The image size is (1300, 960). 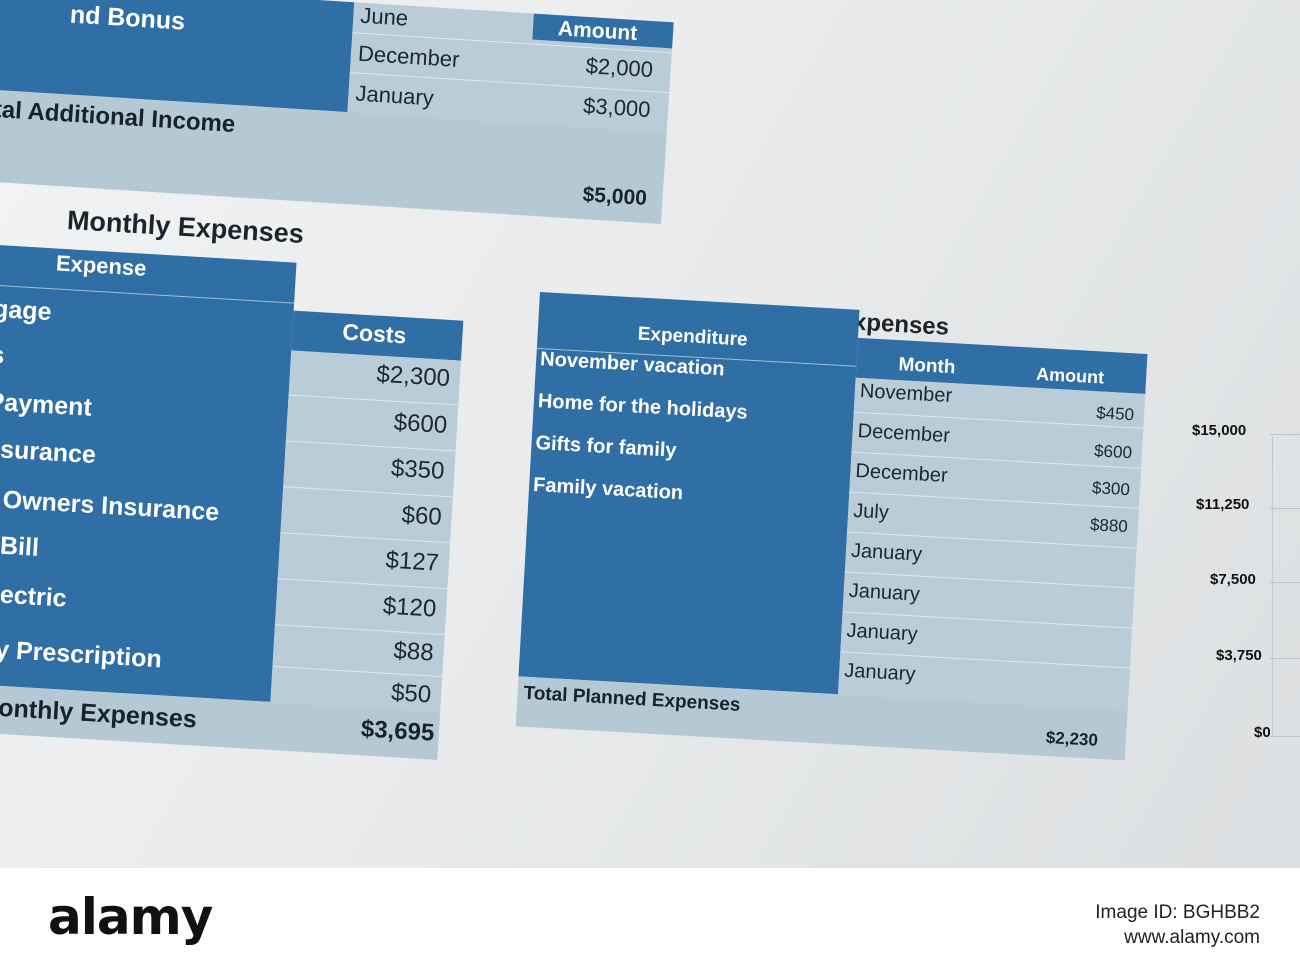 I want to click on income-month-3: January, so click(x=394, y=95).